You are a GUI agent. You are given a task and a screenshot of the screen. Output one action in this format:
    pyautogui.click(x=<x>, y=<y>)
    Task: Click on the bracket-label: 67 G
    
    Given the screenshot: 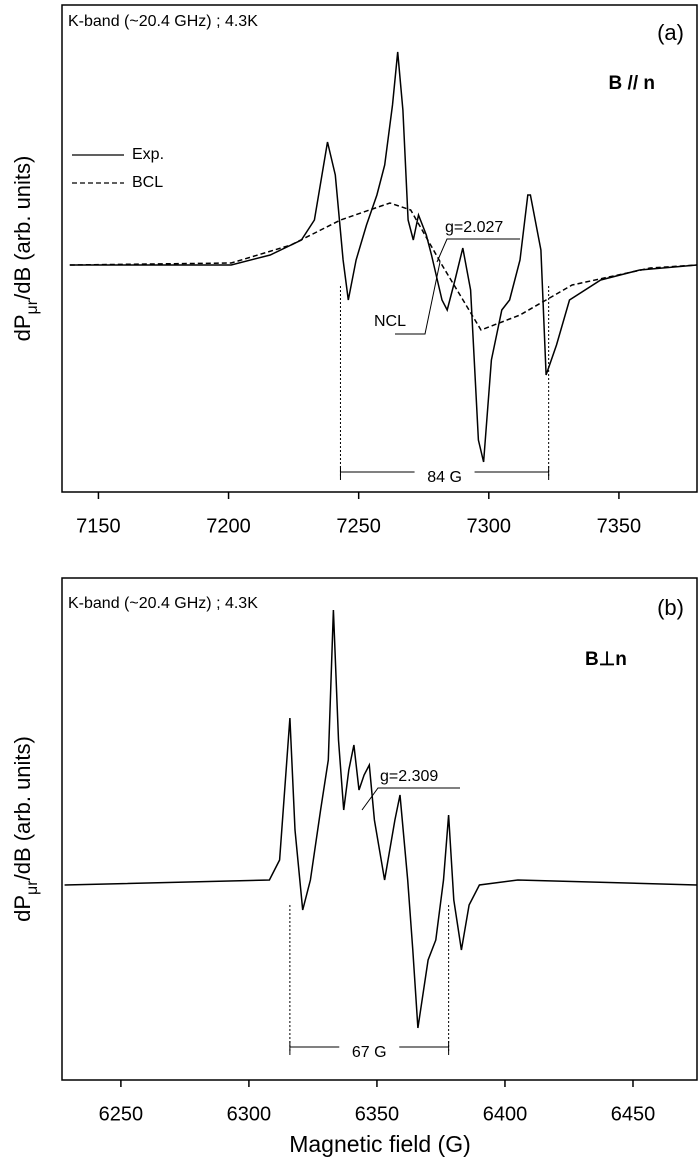 What is the action you would take?
    pyautogui.click(x=369, y=1052)
    